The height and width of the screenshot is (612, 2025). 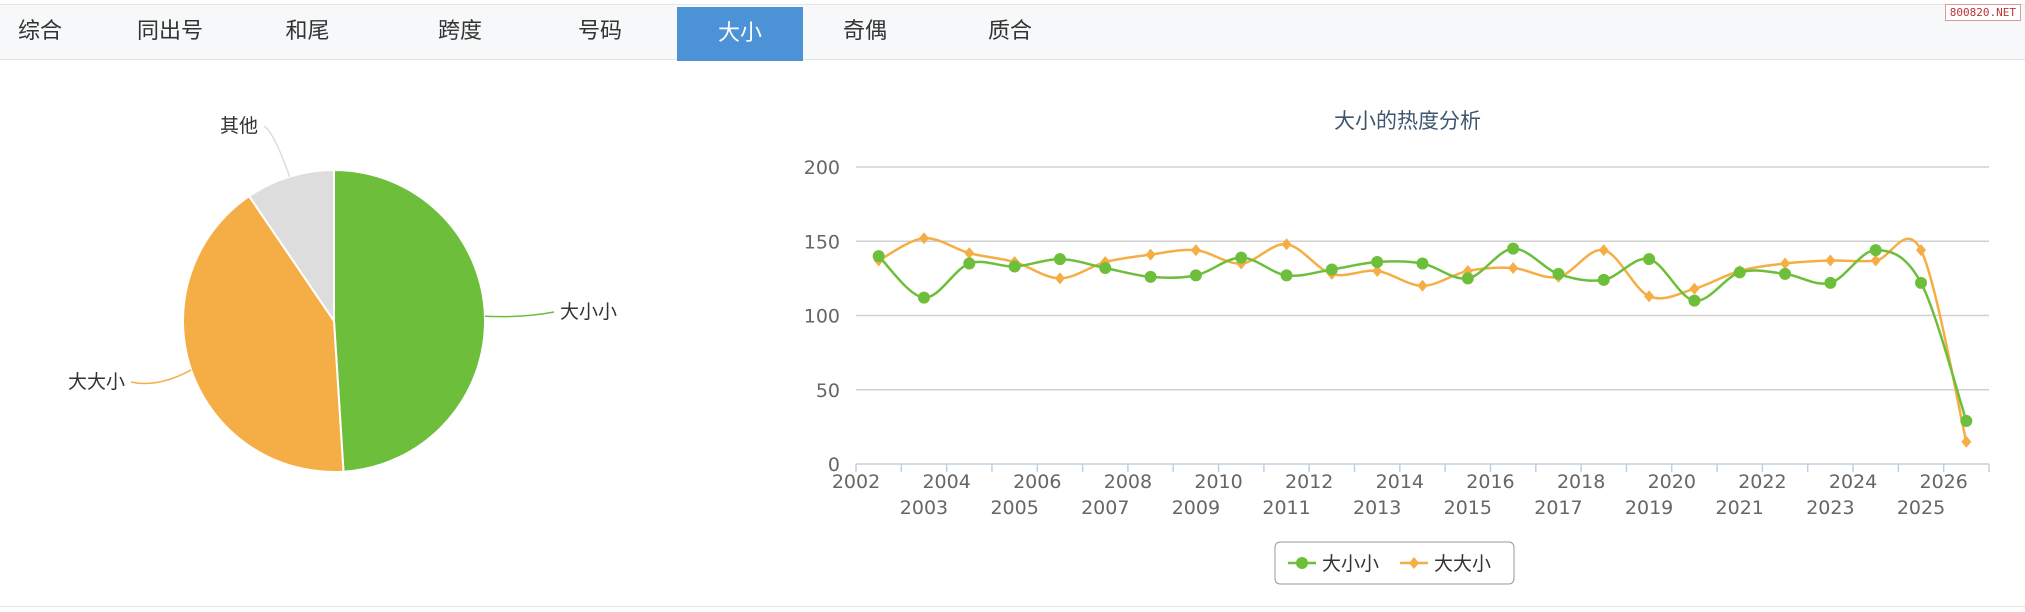 What do you see at coordinates (1649, 508) in the screenshot?
I see `x-tick-label: 2019` at bounding box center [1649, 508].